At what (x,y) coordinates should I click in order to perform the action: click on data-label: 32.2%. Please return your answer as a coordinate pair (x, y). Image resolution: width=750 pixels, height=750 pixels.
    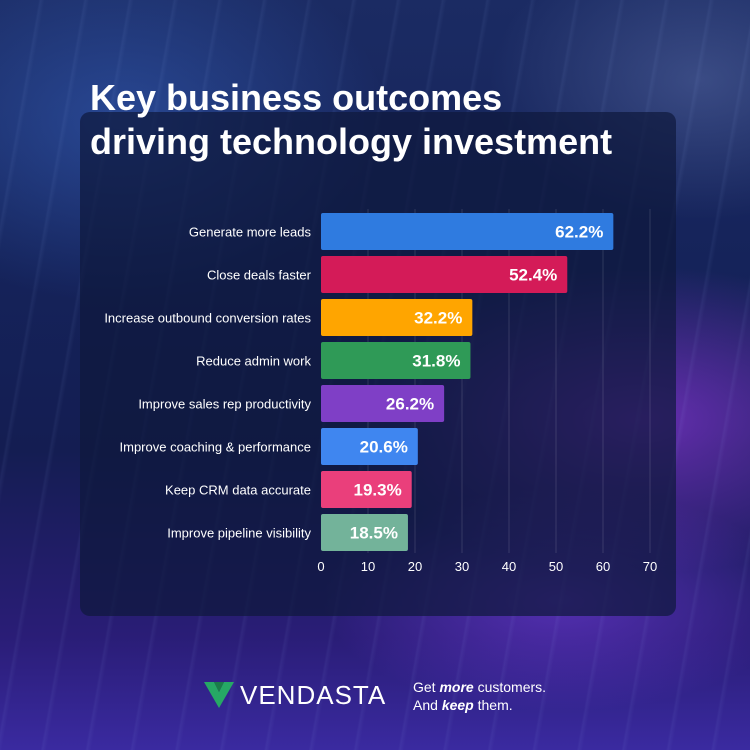
    Looking at the image, I should click on (438, 318).